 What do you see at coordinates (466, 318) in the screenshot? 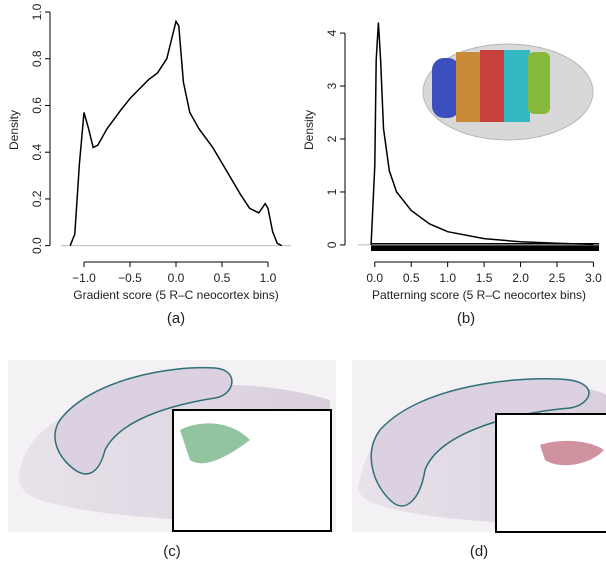
I see `panel-label: (b)` at bounding box center [466, 318].